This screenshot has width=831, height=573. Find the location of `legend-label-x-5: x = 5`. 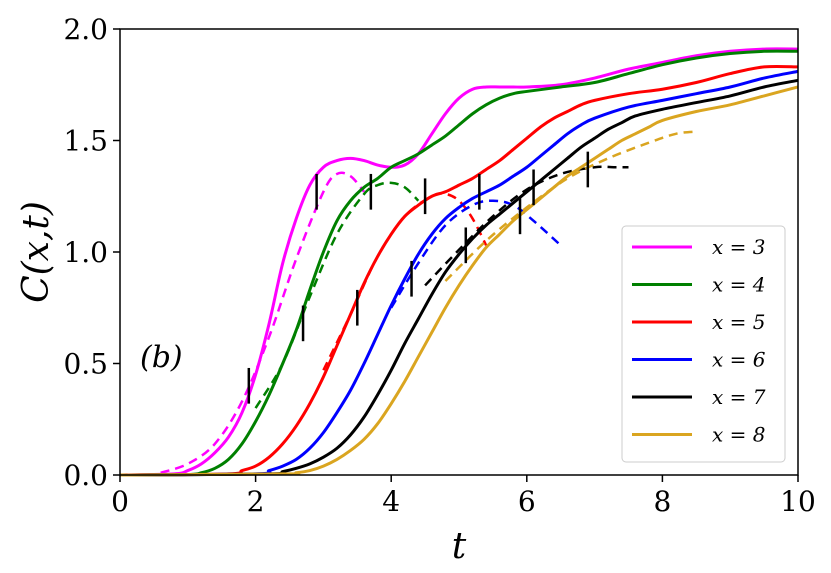

legend-label-x-5: x = 5 is located at coordinates (738, 322).